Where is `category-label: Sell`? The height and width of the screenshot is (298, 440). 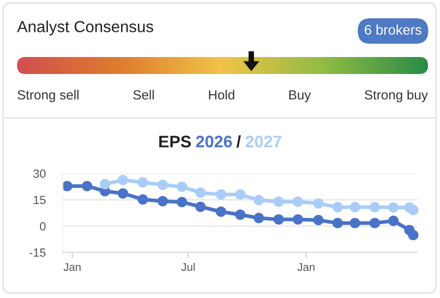
category-label: Sell is located at coordinates (143, 95).